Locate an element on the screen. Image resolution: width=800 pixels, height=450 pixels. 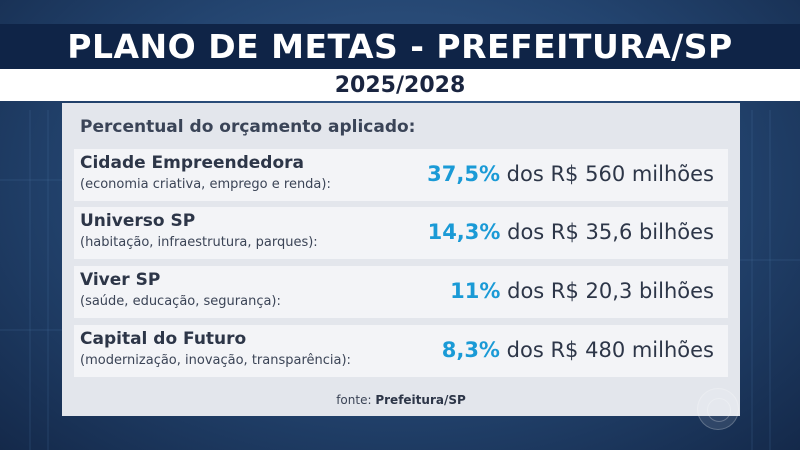
subtitle-bar: 2025/2028 is located at coordinates (400, 85).